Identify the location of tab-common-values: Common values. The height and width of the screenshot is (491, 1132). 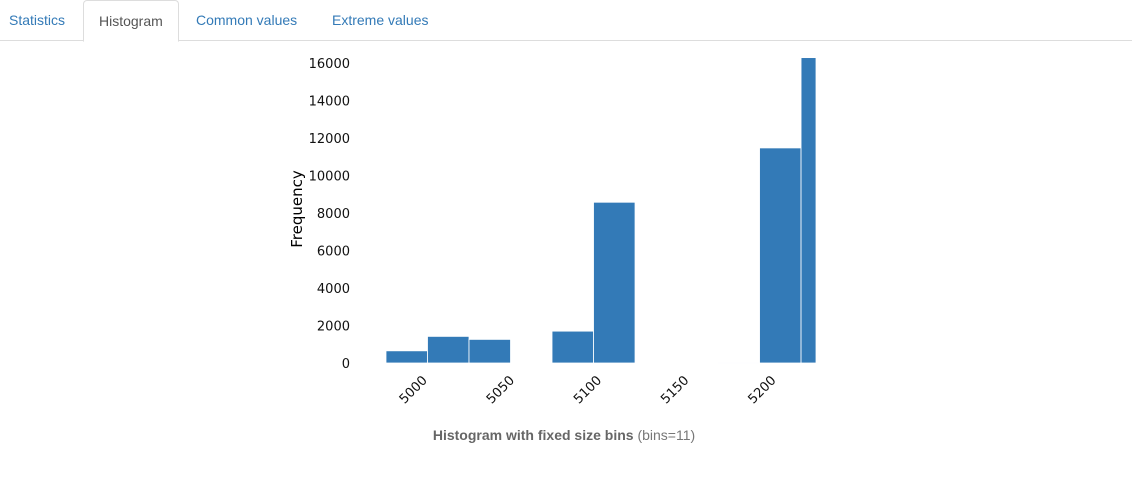
(247, 20).